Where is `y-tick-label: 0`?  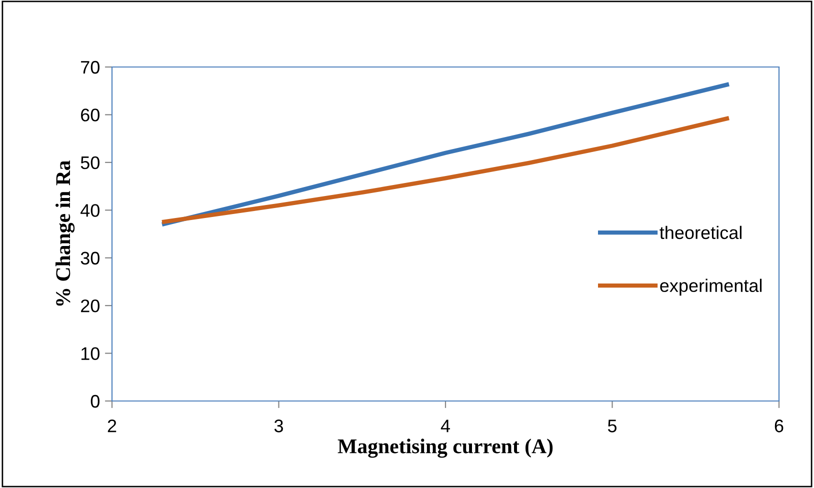 y-tick-label: 0 is located at coordinates (95, 401).